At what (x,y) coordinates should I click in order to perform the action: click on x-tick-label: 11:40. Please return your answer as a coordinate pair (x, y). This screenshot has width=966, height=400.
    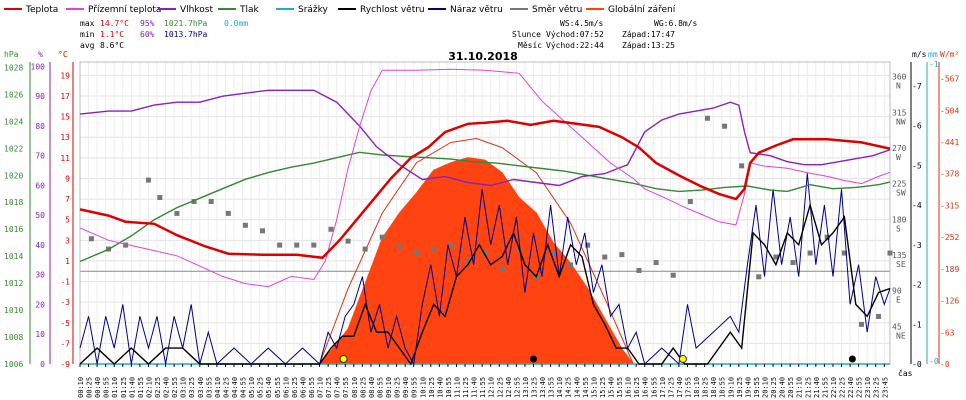
    Looking at the image, I should click on (475, 387).